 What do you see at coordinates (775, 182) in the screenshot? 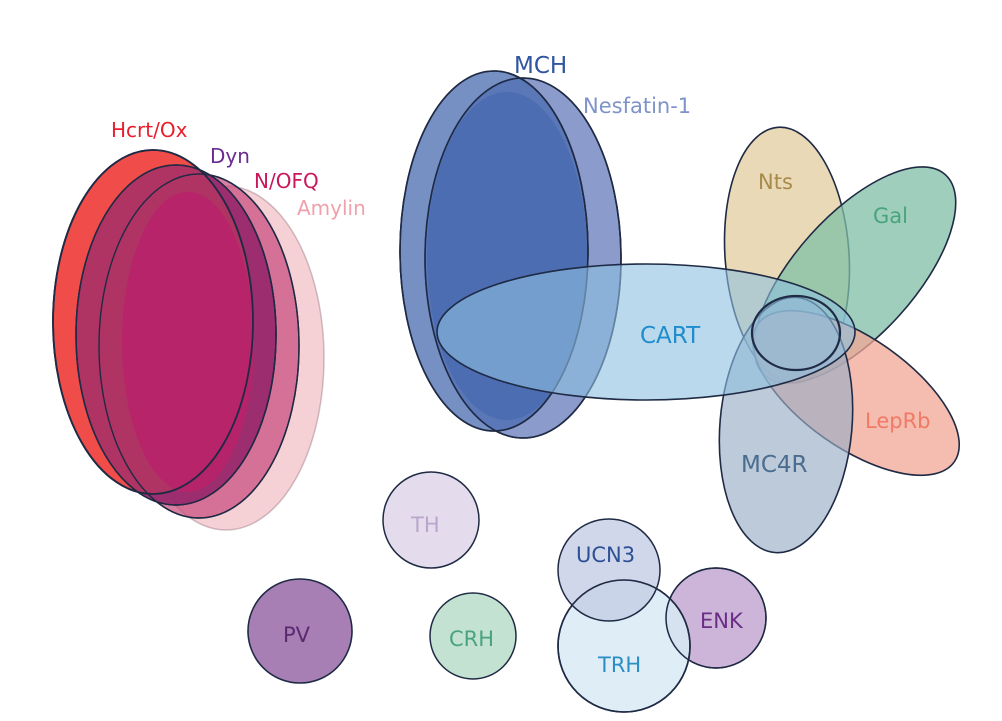
I see `label-nts: Nts` at bounding box center [775, 182].